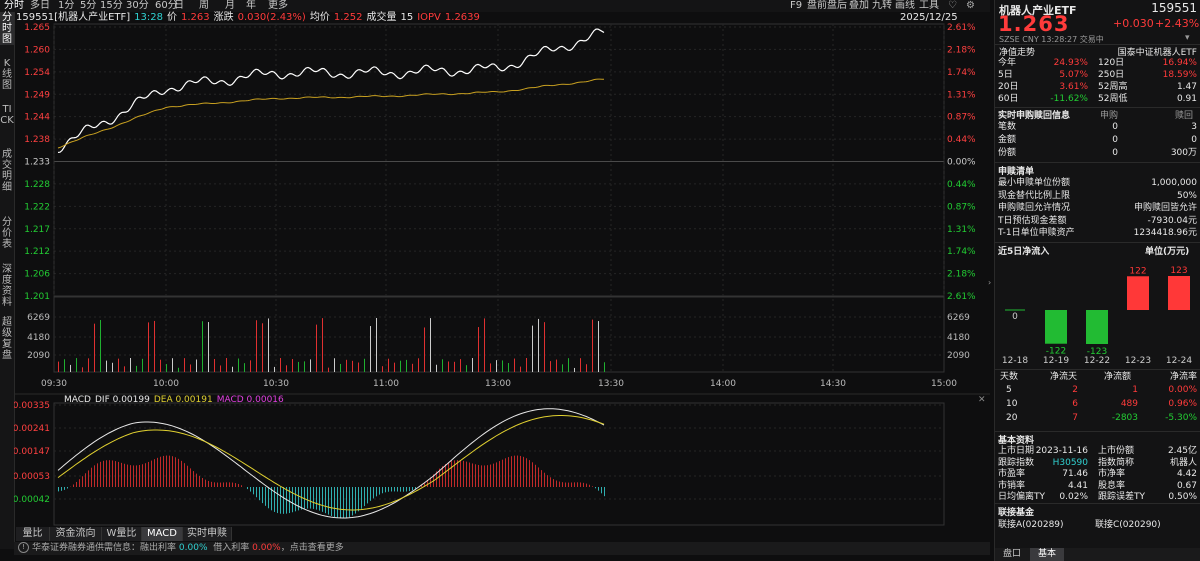 The height and width of the screenshot is (561, 1200). What do you see at coordinates (137, 5) in the screenshot?
I see `period-tab-5: 30分` at bounding box center [137, 5].